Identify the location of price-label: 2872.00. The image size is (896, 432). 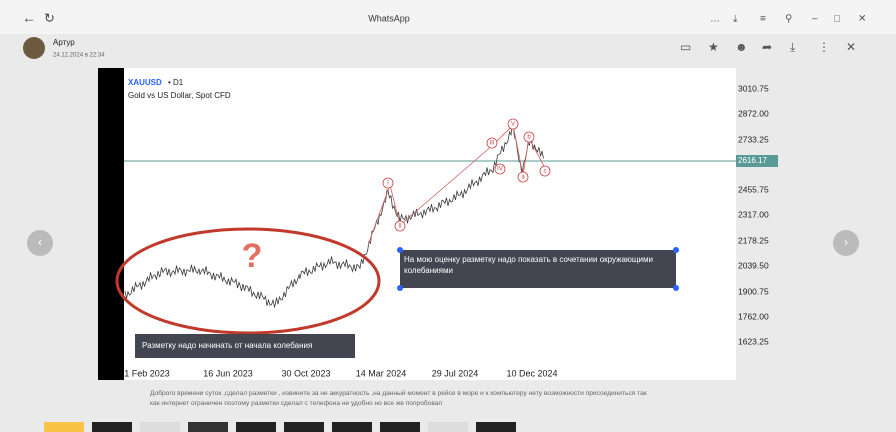
(753, 113).